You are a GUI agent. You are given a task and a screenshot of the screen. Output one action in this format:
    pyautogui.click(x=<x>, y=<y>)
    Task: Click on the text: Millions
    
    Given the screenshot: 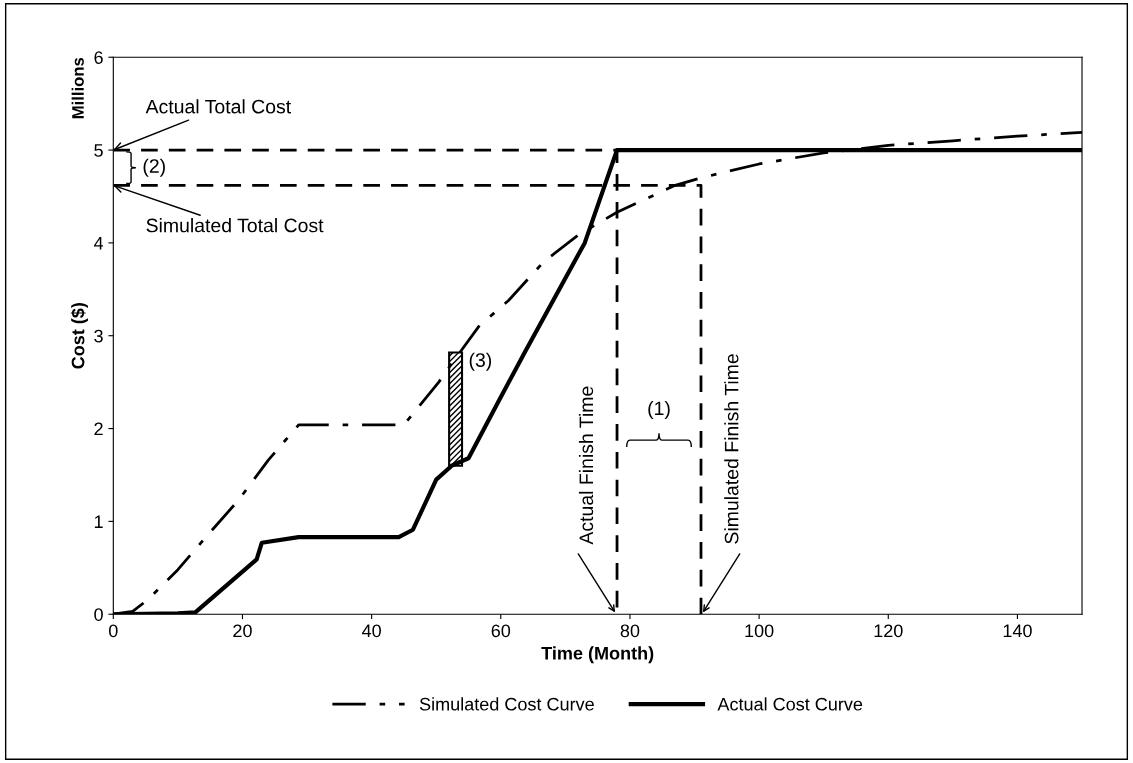 What is the action you would take?
    pyautogui.click(x=77, y=88)
    